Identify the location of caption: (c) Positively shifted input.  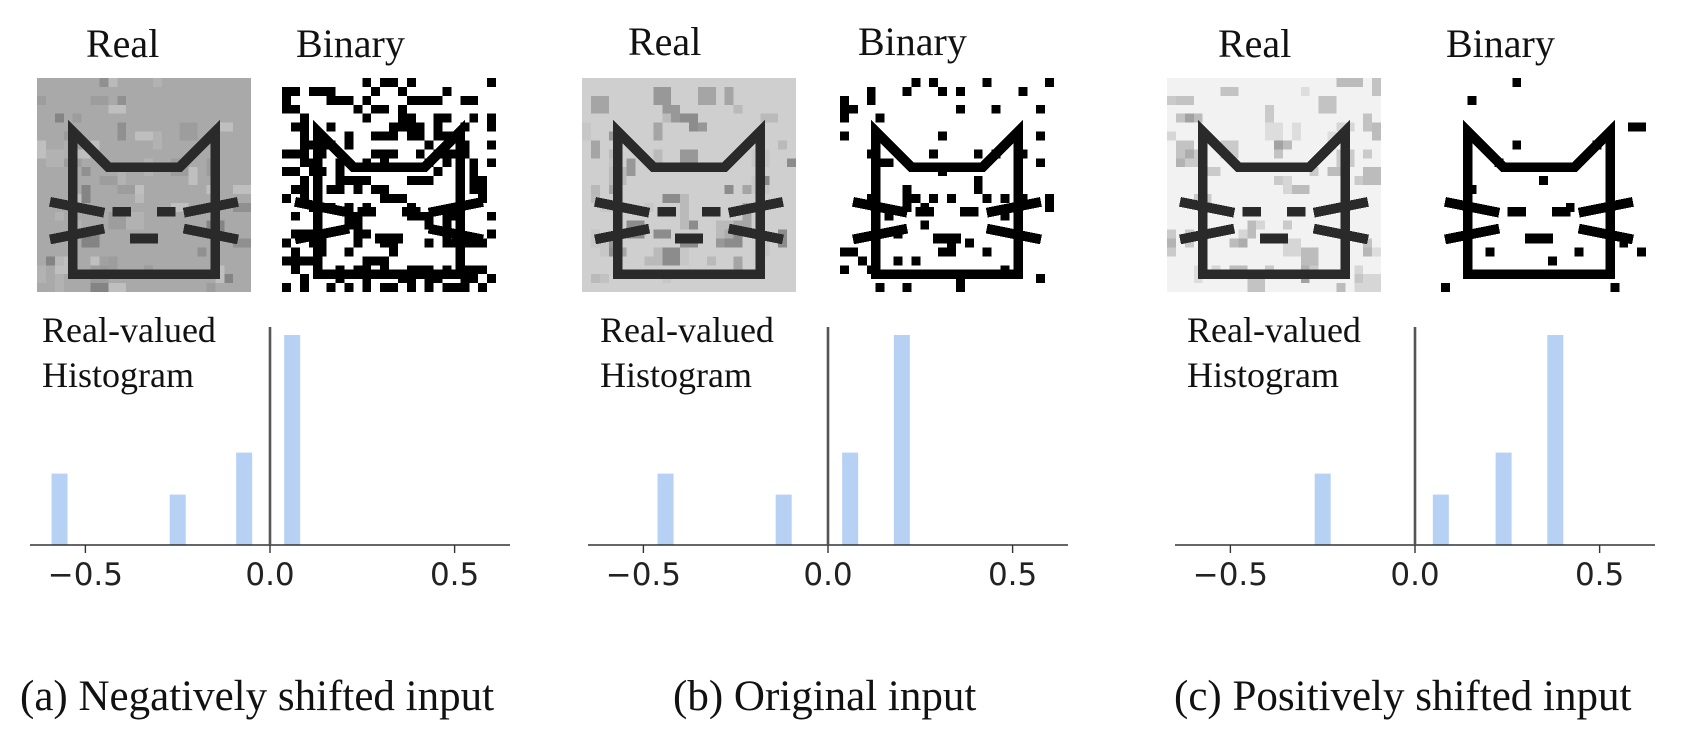
(1403, 696).